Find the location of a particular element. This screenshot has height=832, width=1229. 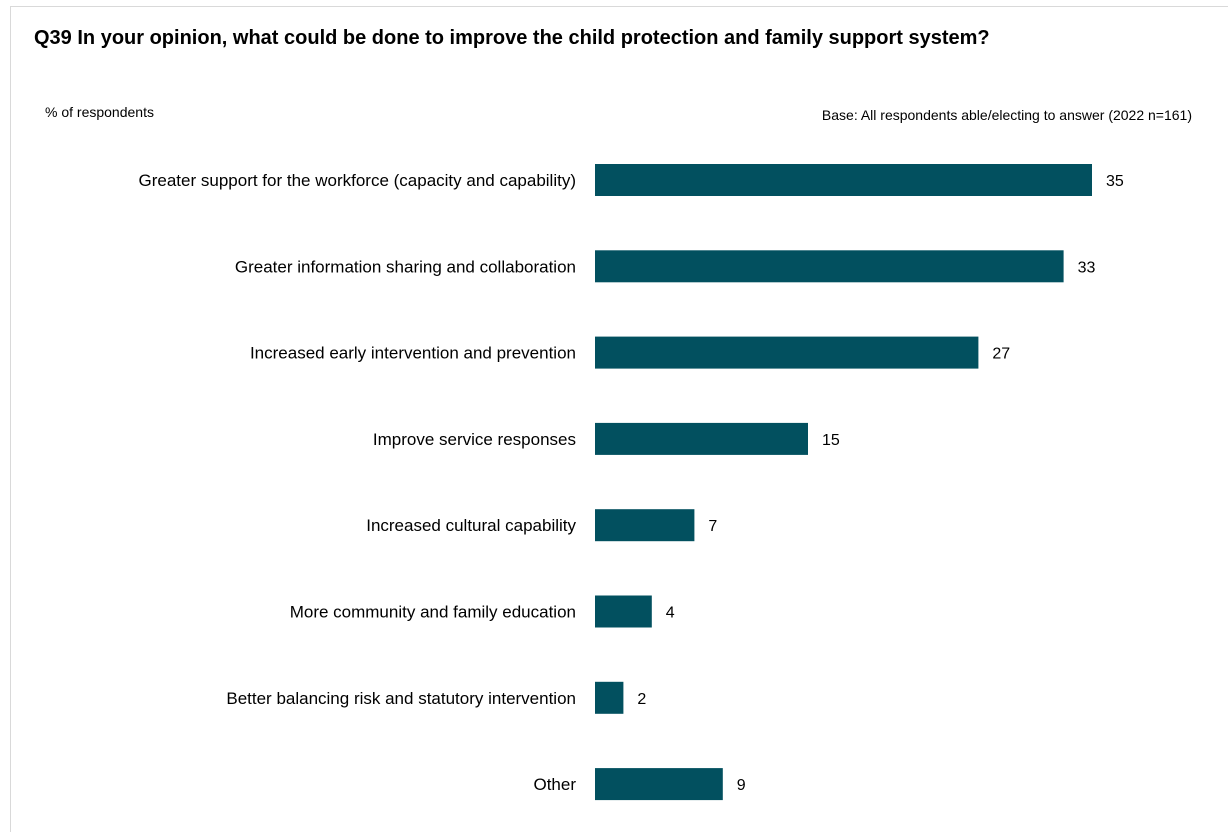

data-label: 15 is located at coordinates (831, 440).